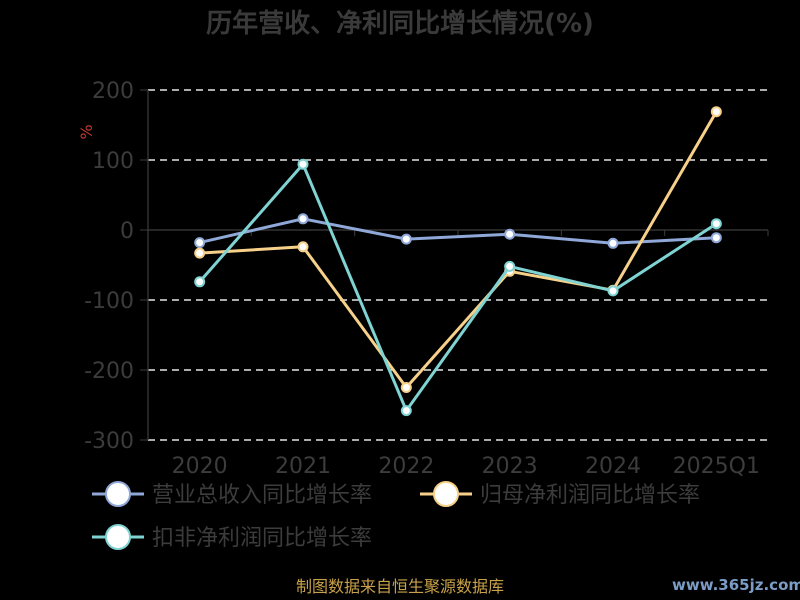 Image resolution: width=800 pixels, height=600 pixels. What do you see at coordinates (109, 266) in the screenshot?
I see `y-tick-labels: 200 100 0 -100 -200 -300` at bounding box center [109, 266].